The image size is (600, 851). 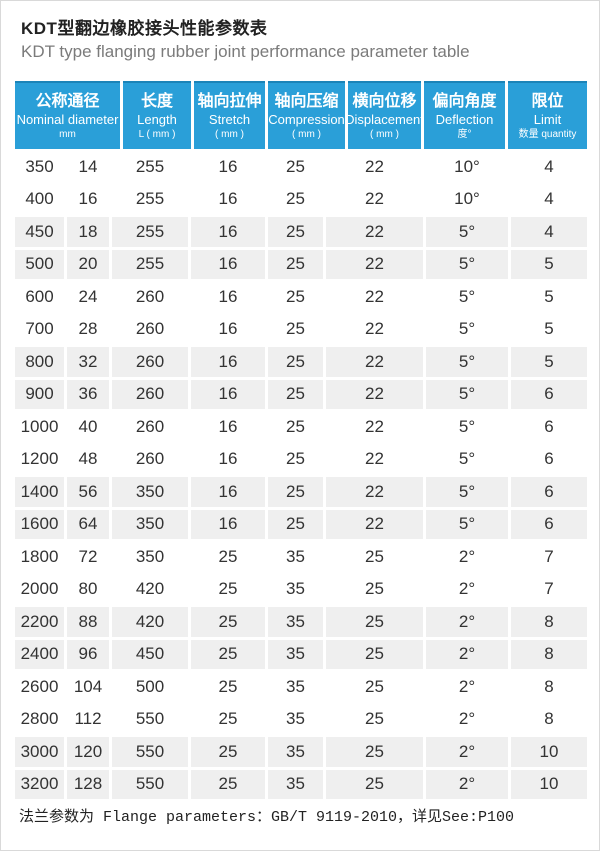 What do you see at coordinates (39, 296) in the screenshot?
I see `cell-diameter-mm: 600` at bounding box center [39, 296].